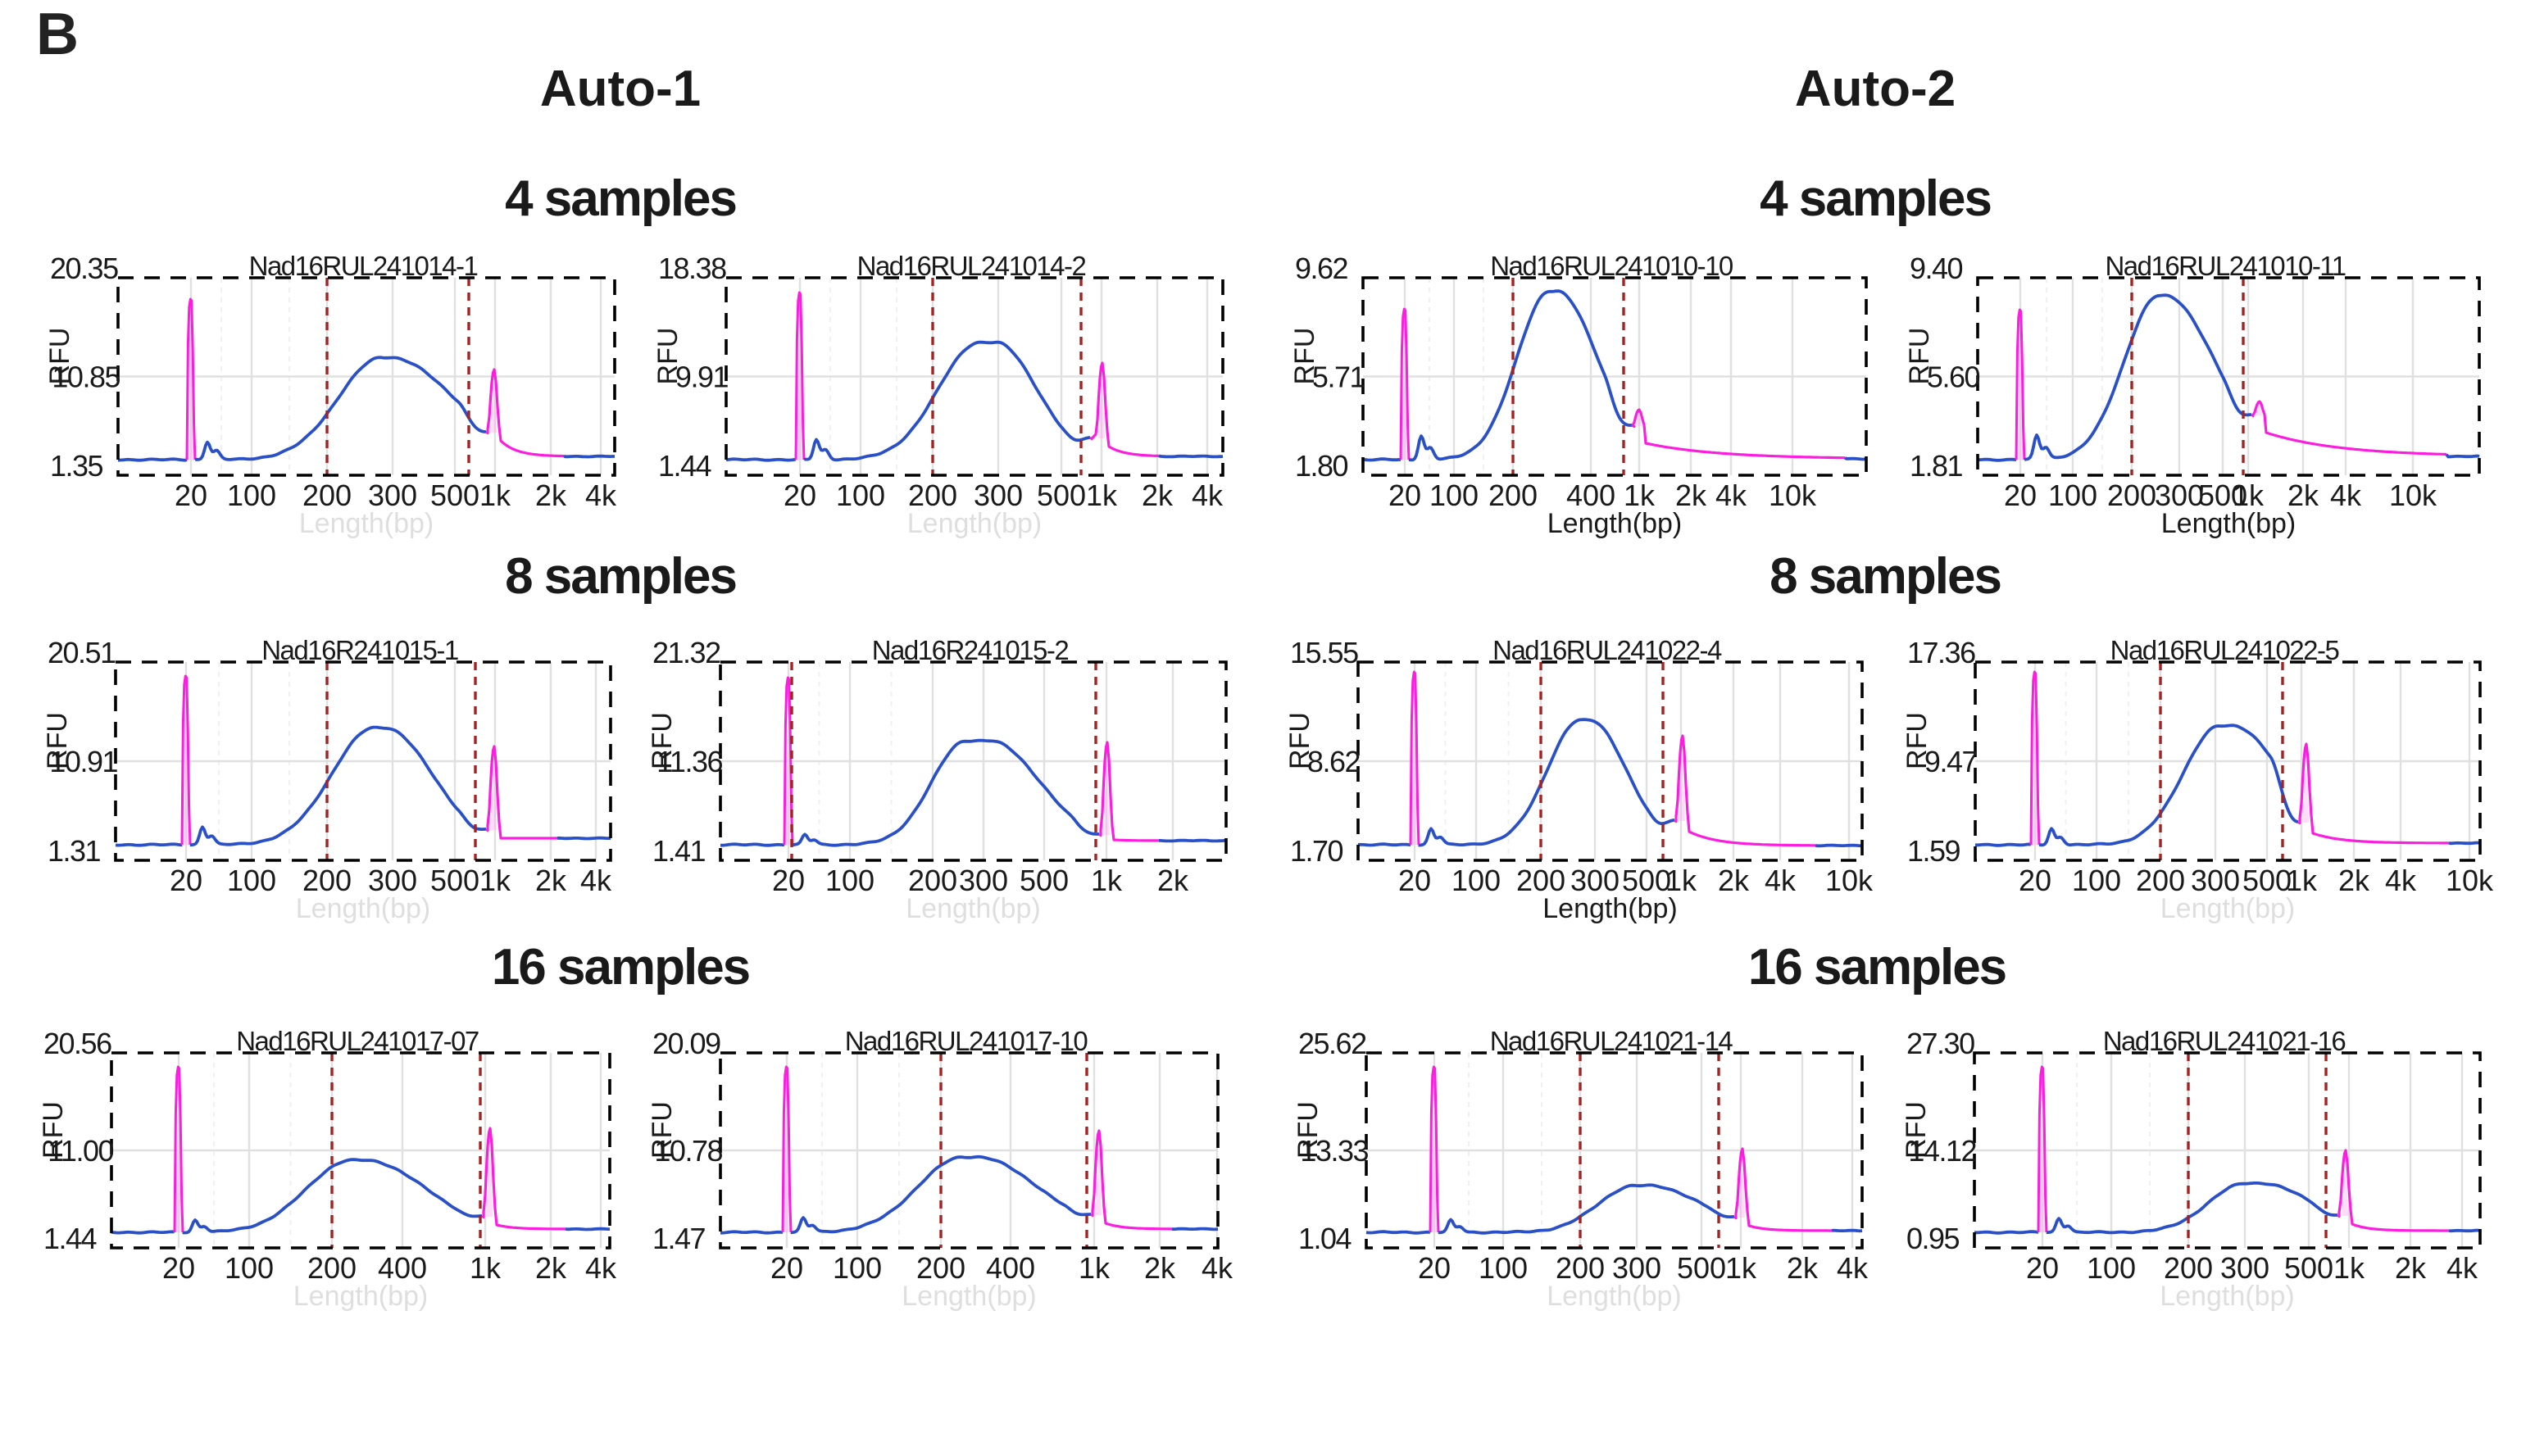  Describe the element at coordinates (686, 653) in the screenshot. I see `svg-text: 21.32` at that location.